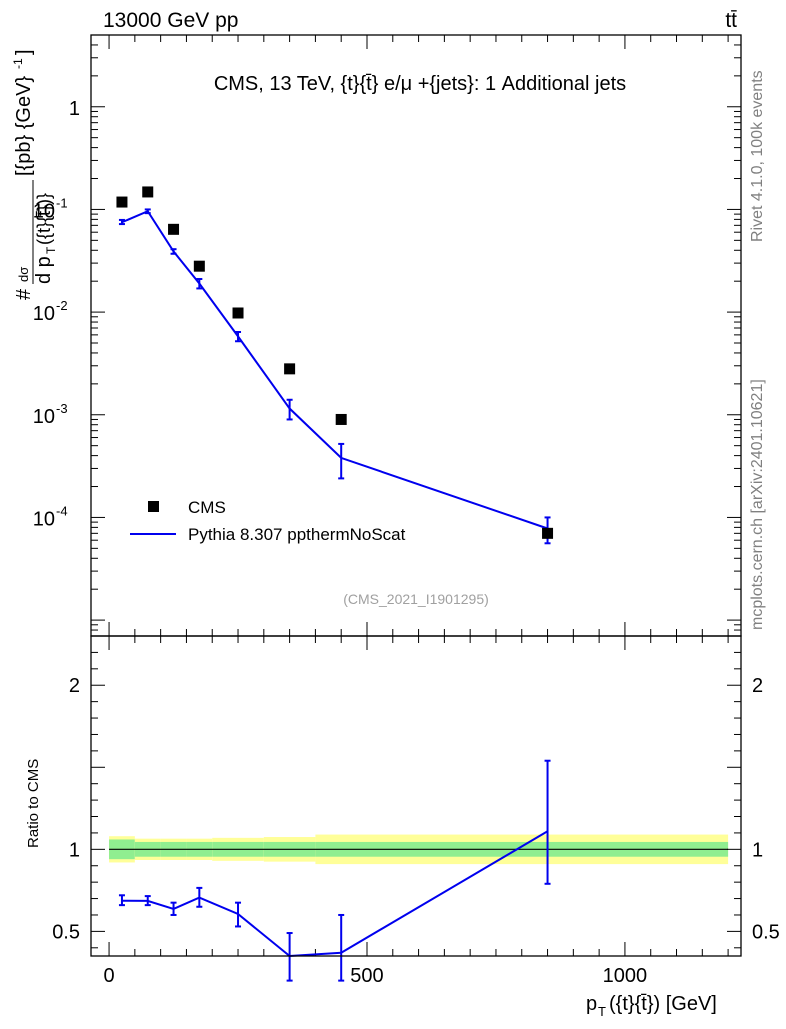 This screenshot has width=786, height=1029. Describe the element at coordinates (108, 976) in the screenshot. I see `x-tick-label: 0` at that location.